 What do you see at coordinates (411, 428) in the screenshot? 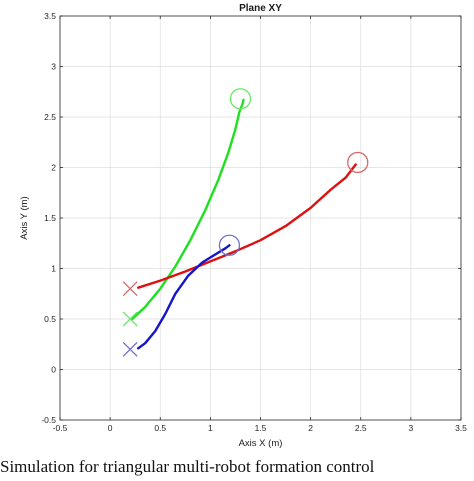
I see `x-tick-label: 3` at bounding box center [411, 428].